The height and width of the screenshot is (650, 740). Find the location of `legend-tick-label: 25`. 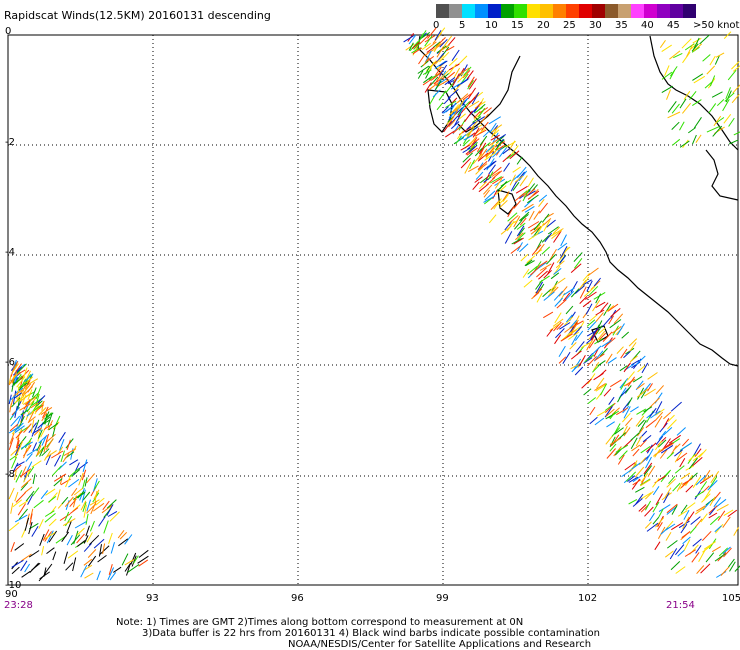

legend-tick-label: 25 is located at coordinates (569, 25).